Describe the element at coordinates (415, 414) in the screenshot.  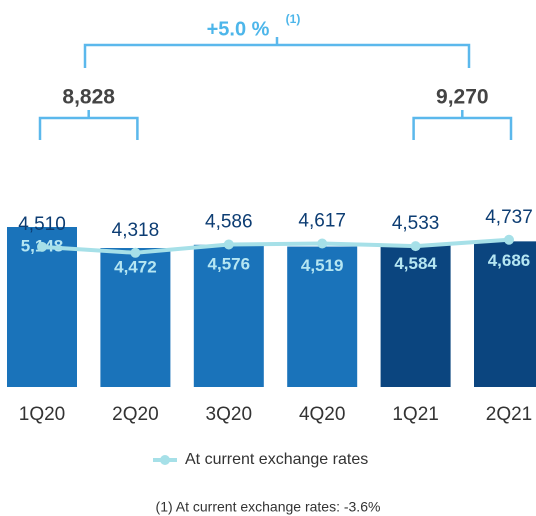
I see `x-tick-label: 1Q21` at that location.